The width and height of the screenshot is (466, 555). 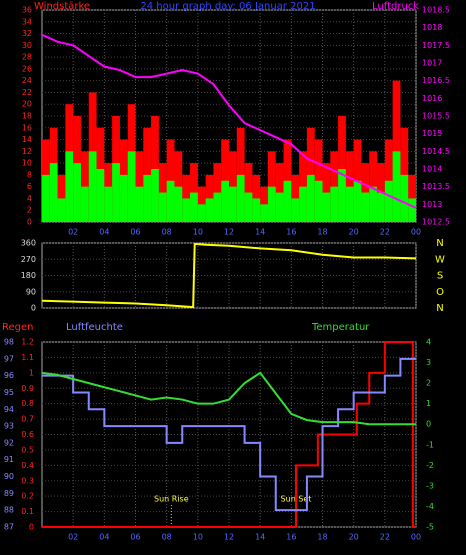 I want to click on y2-tick-label: 95, so click(x=9, y=392).